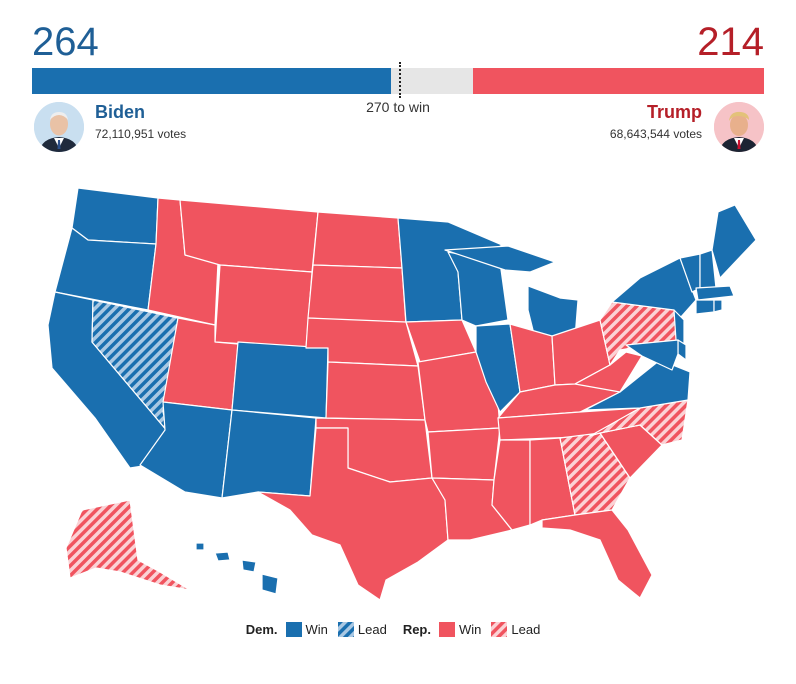 The height and width of the screenshot is (684, 796). What do you see at coordinates (280, 380) in the screenshot?
I see `state-co` at bounding box center [280, 380].